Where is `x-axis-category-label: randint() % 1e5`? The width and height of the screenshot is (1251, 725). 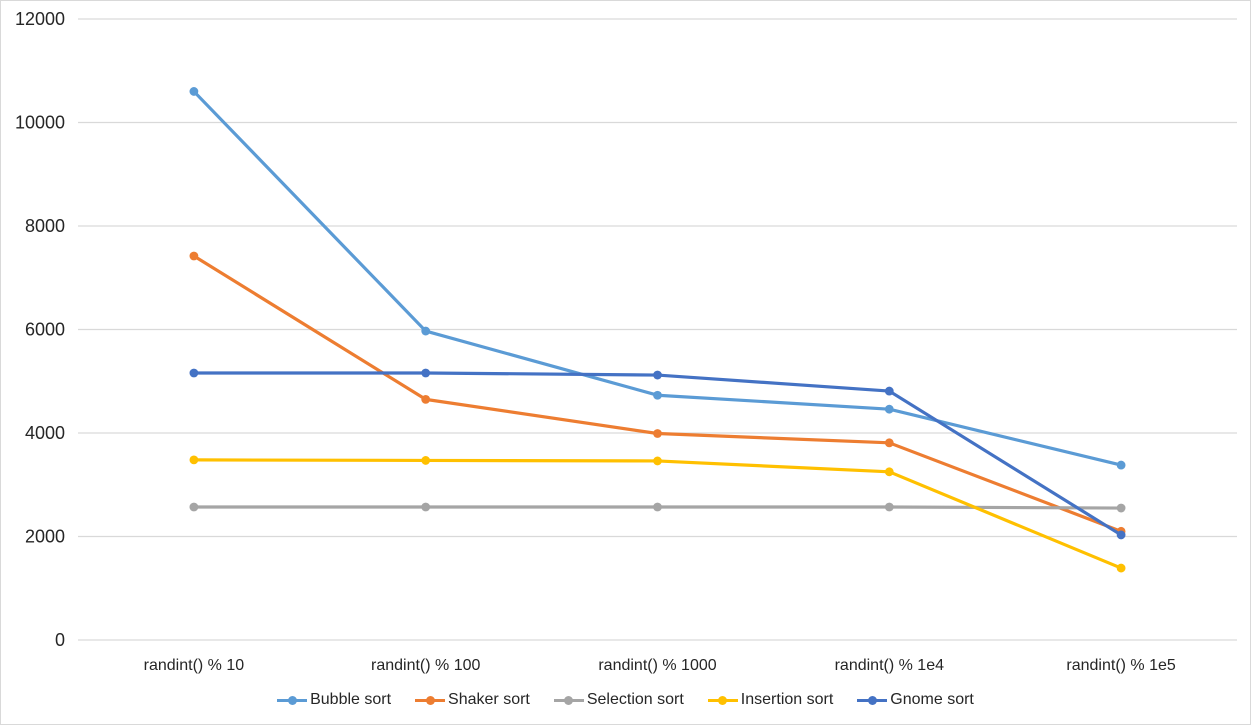
x-axis-category-label: randint() % 1e5 is located at coordinates (1120, 665).